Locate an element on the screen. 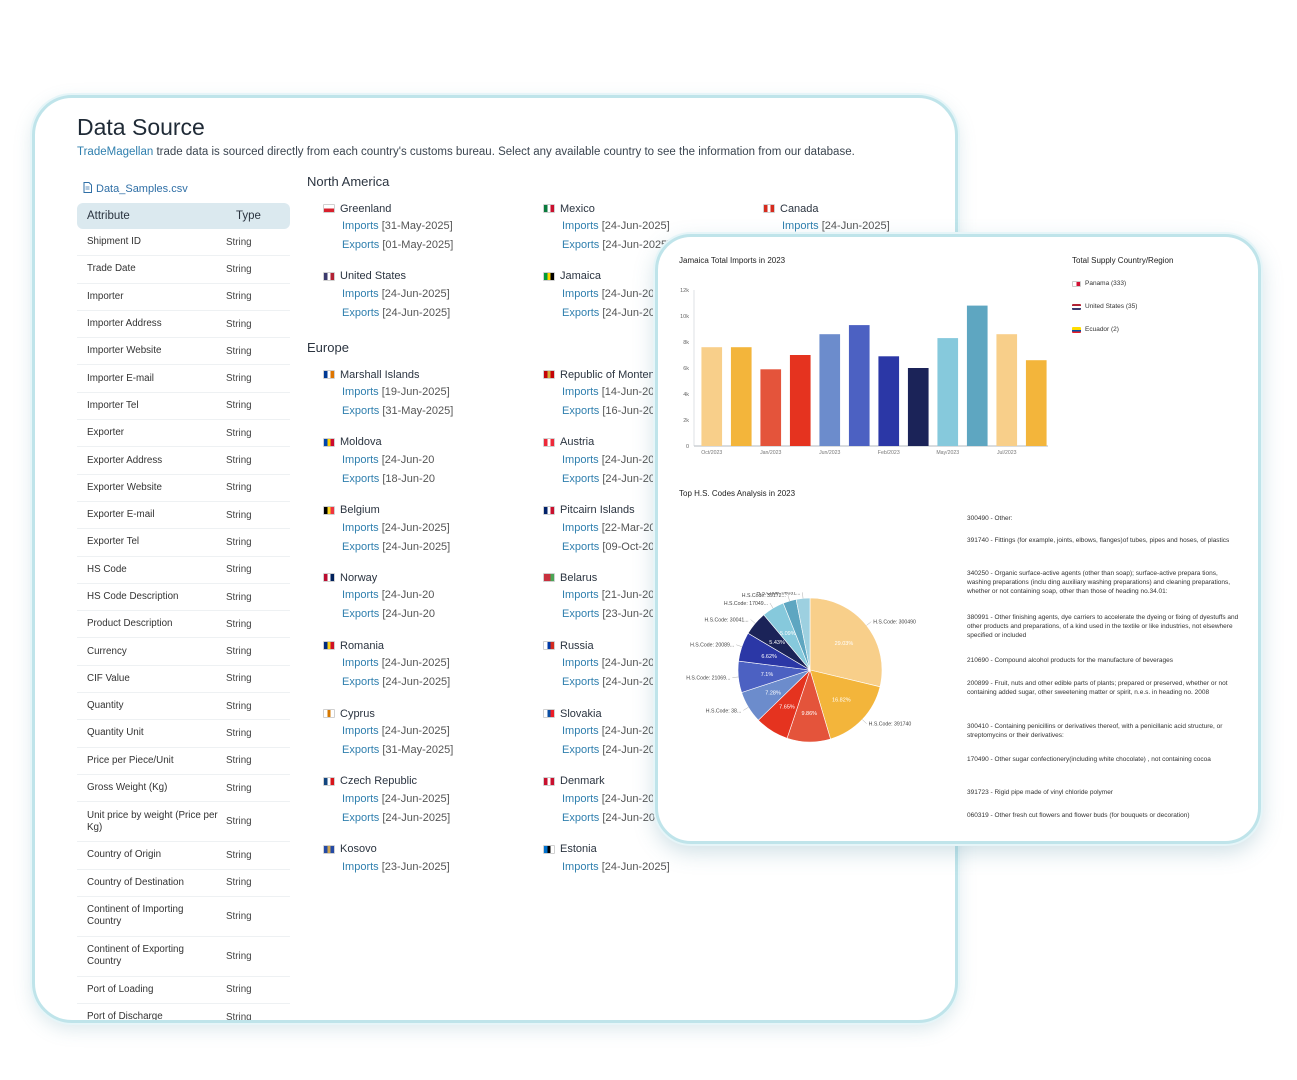 This screenshot has height=1080, width=1297. country-name: Slovakia is located at coordinates (643, 713).